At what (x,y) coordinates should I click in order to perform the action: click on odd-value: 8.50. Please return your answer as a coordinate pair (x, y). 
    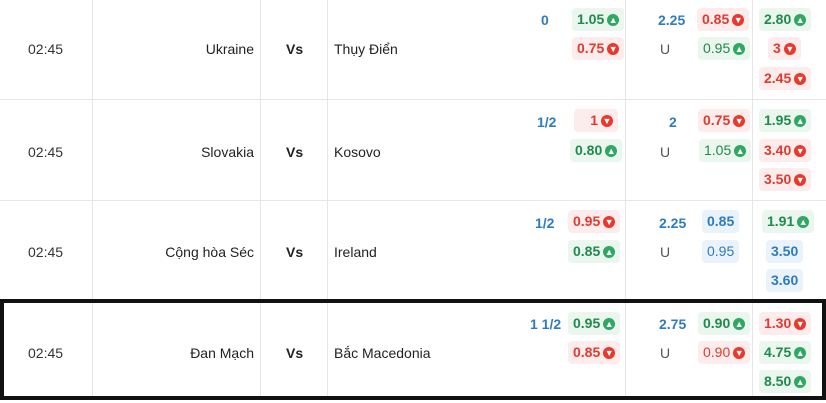
    Looking at the image, I should click on (778, 381).